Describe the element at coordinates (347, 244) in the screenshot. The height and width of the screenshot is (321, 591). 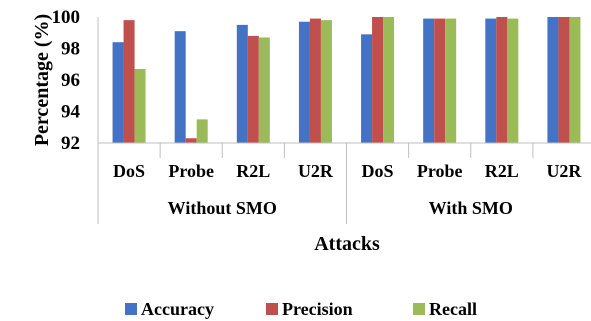
I see `x-axis-title: Attacks` at that location.